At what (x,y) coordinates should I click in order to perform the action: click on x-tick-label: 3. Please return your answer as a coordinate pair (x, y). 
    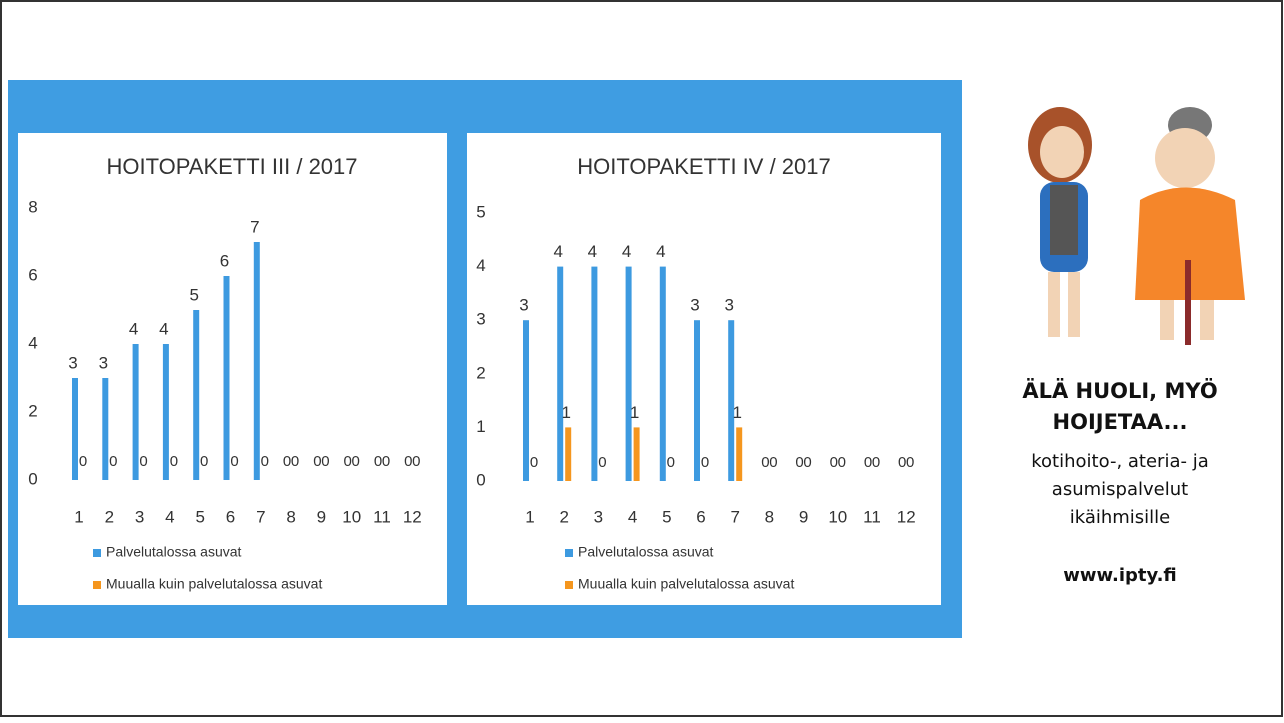
    Looking at the image, I should click on (598, 516).